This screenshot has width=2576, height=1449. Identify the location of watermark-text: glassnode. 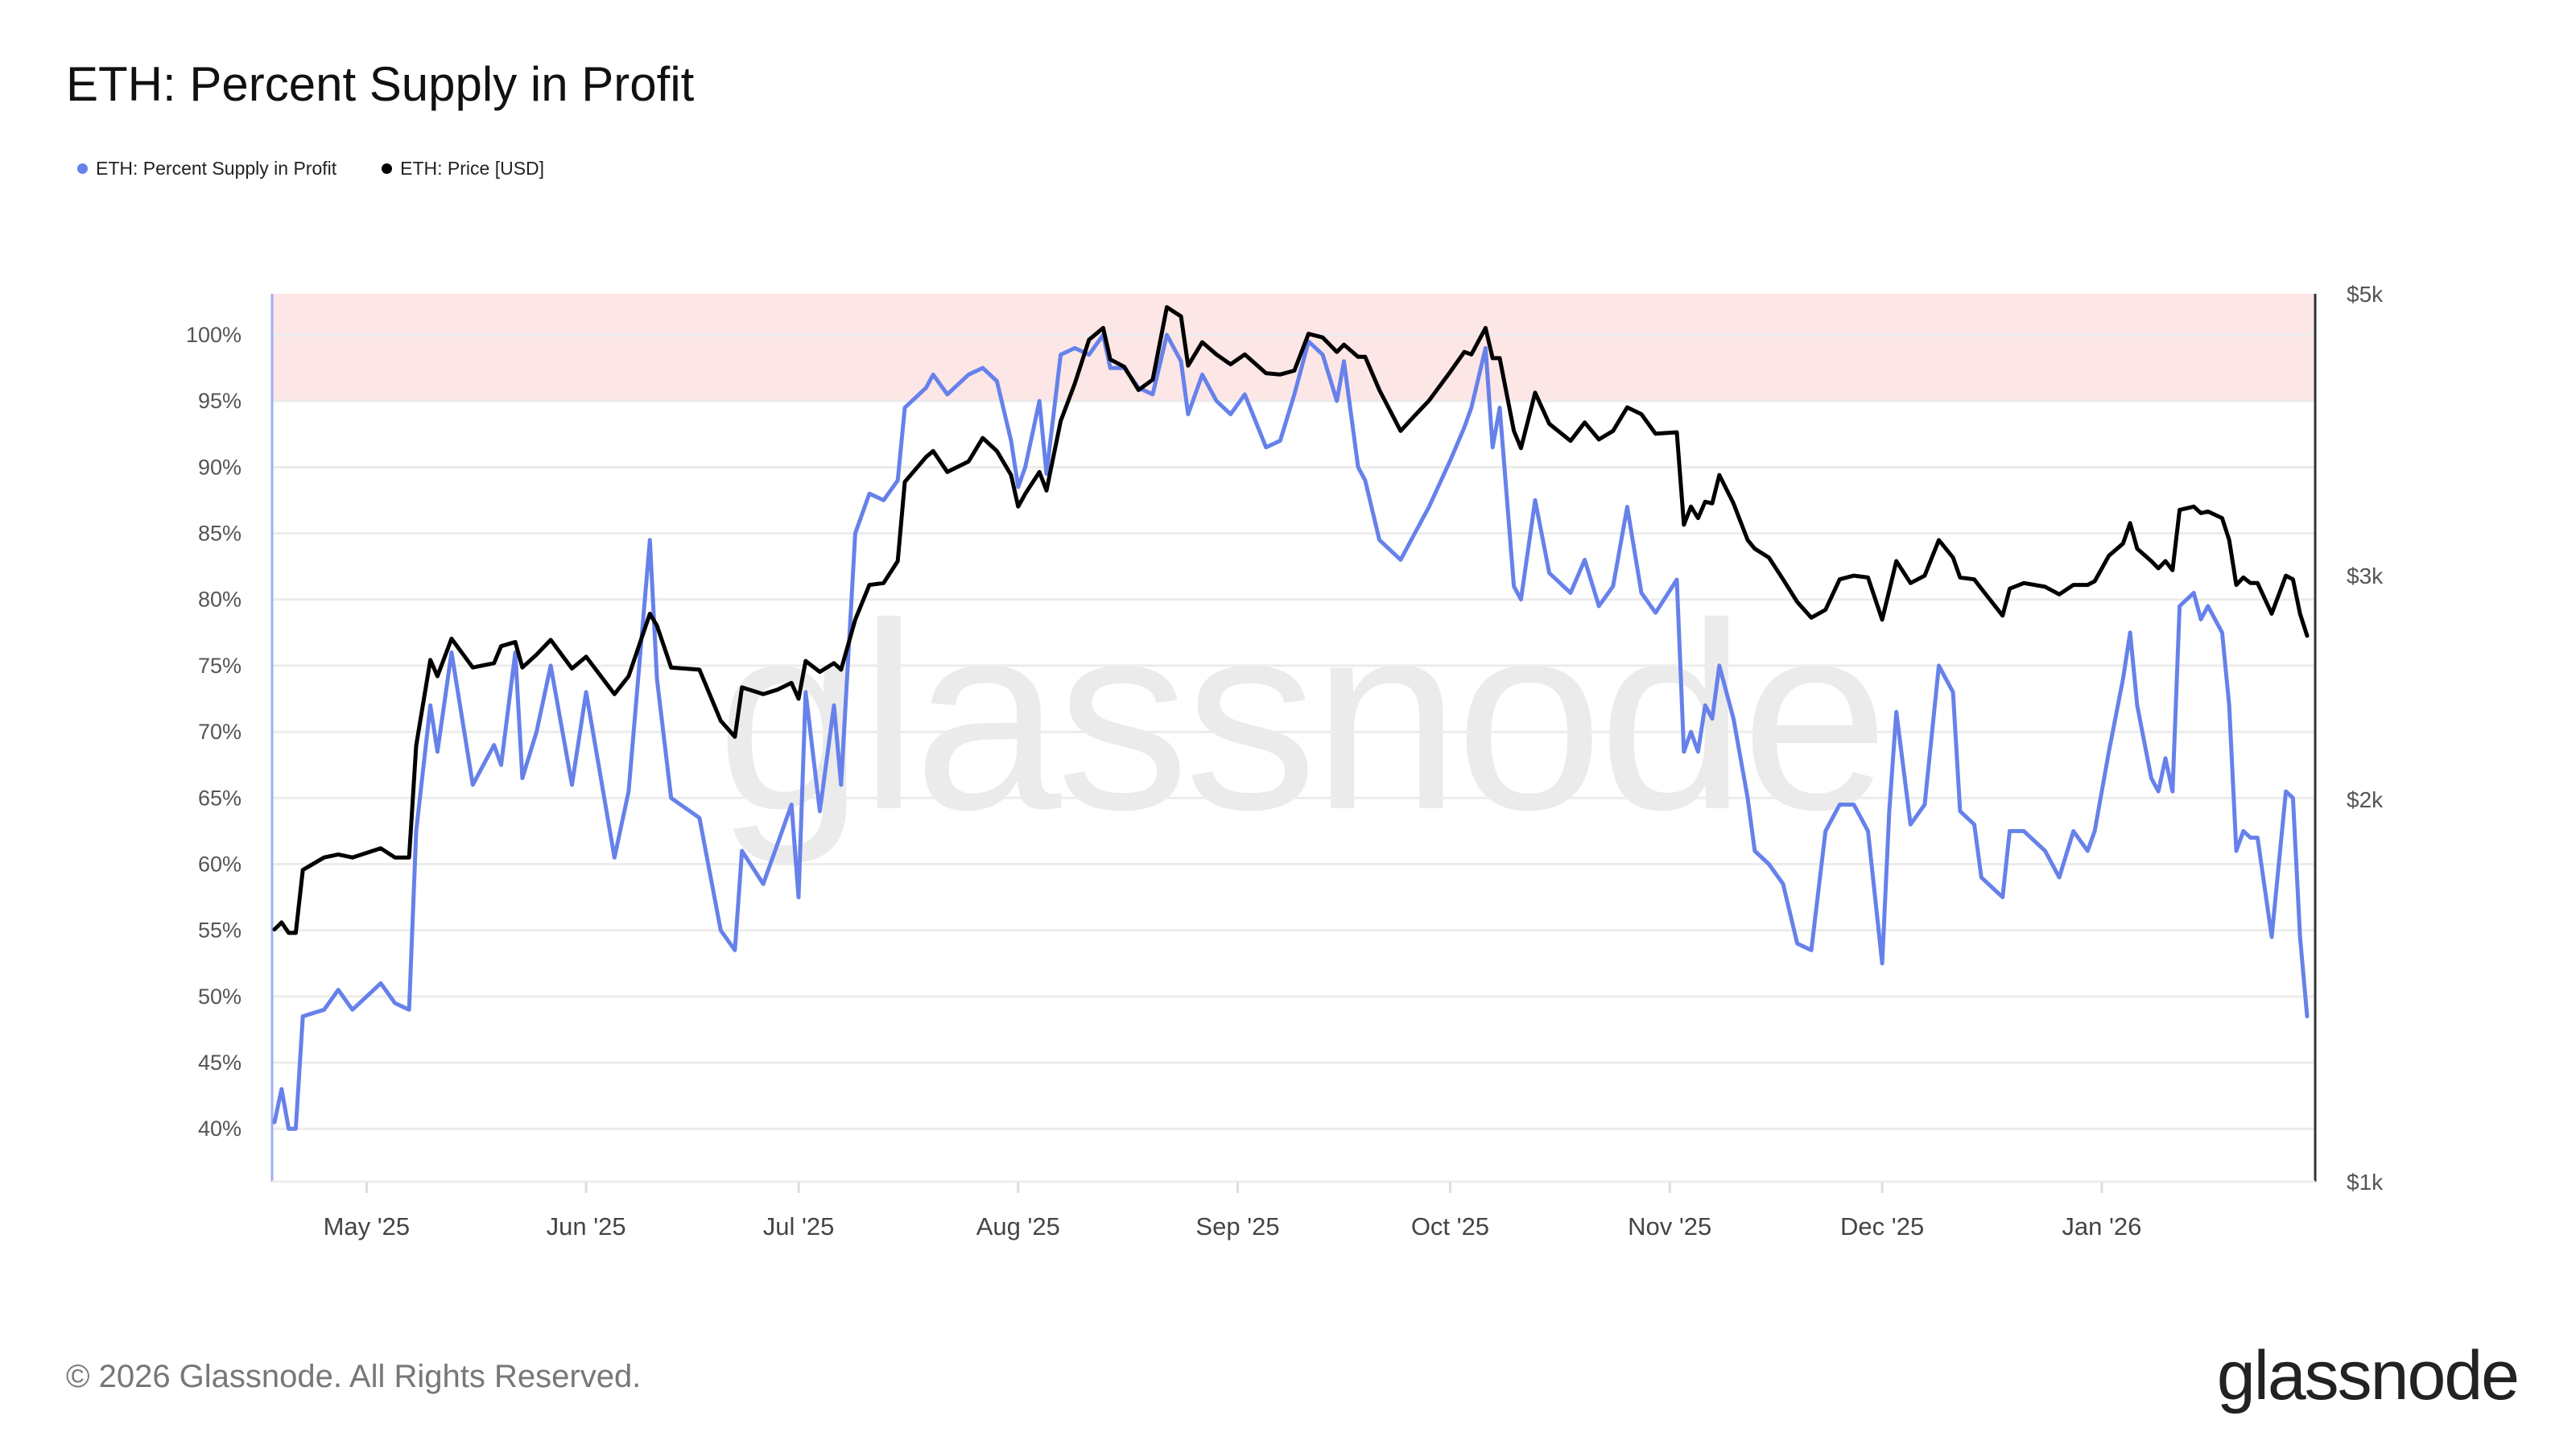
(1302, 716).